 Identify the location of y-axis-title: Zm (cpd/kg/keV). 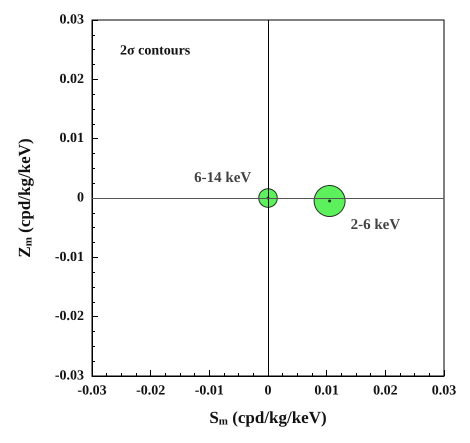
(24, 198).